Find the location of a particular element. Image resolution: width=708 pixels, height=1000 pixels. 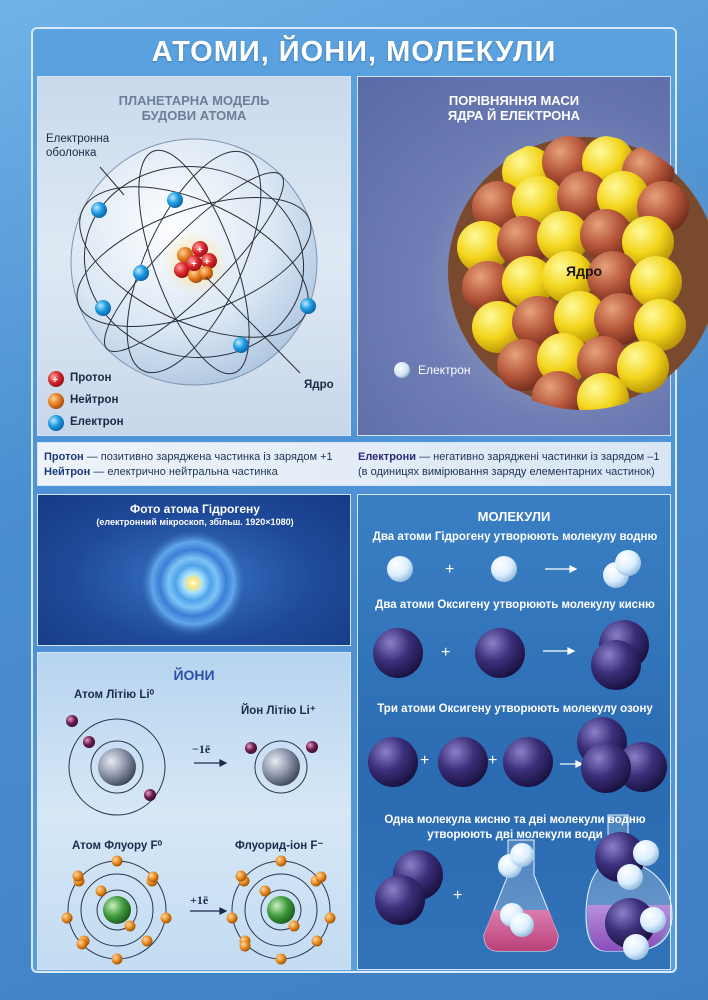

planetary-title-line1: ПЛАНЕТАРНА МОДЕЛЬ is located at coordinates (194, 100).